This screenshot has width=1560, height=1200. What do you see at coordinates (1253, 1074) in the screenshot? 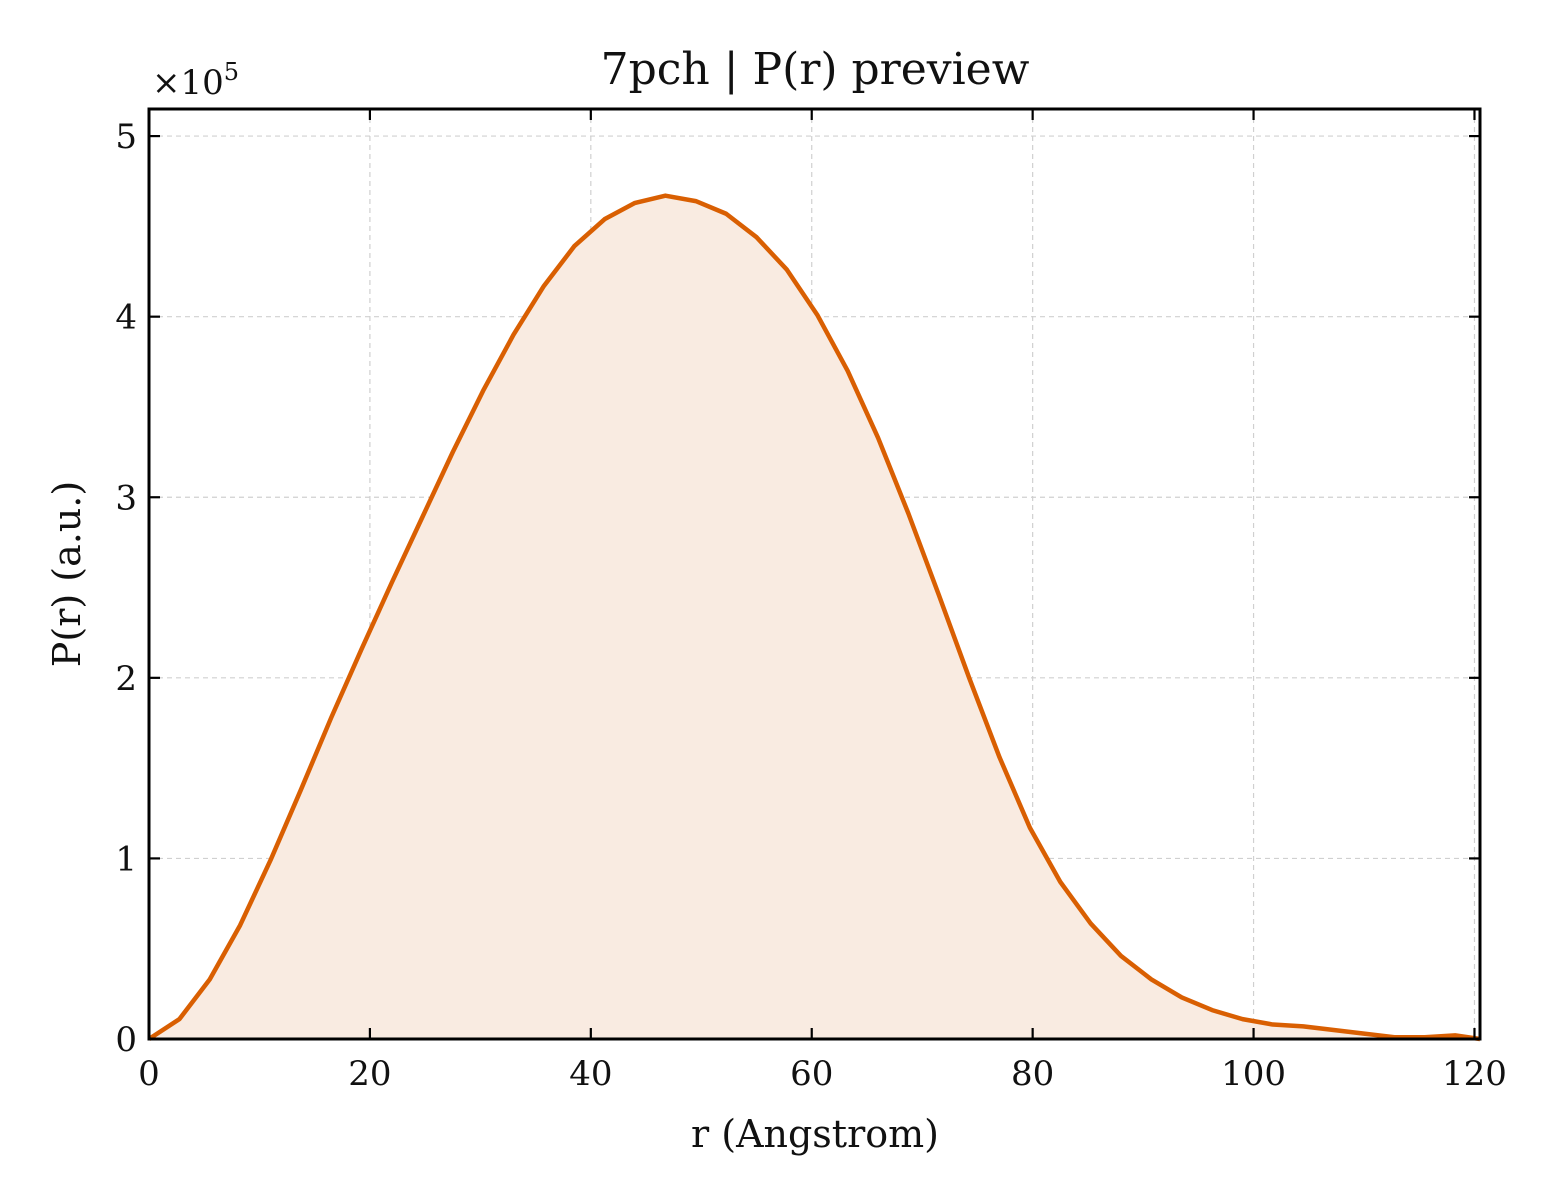
I see `x-tick-label: 100` at bounding box center [1253, 1074].